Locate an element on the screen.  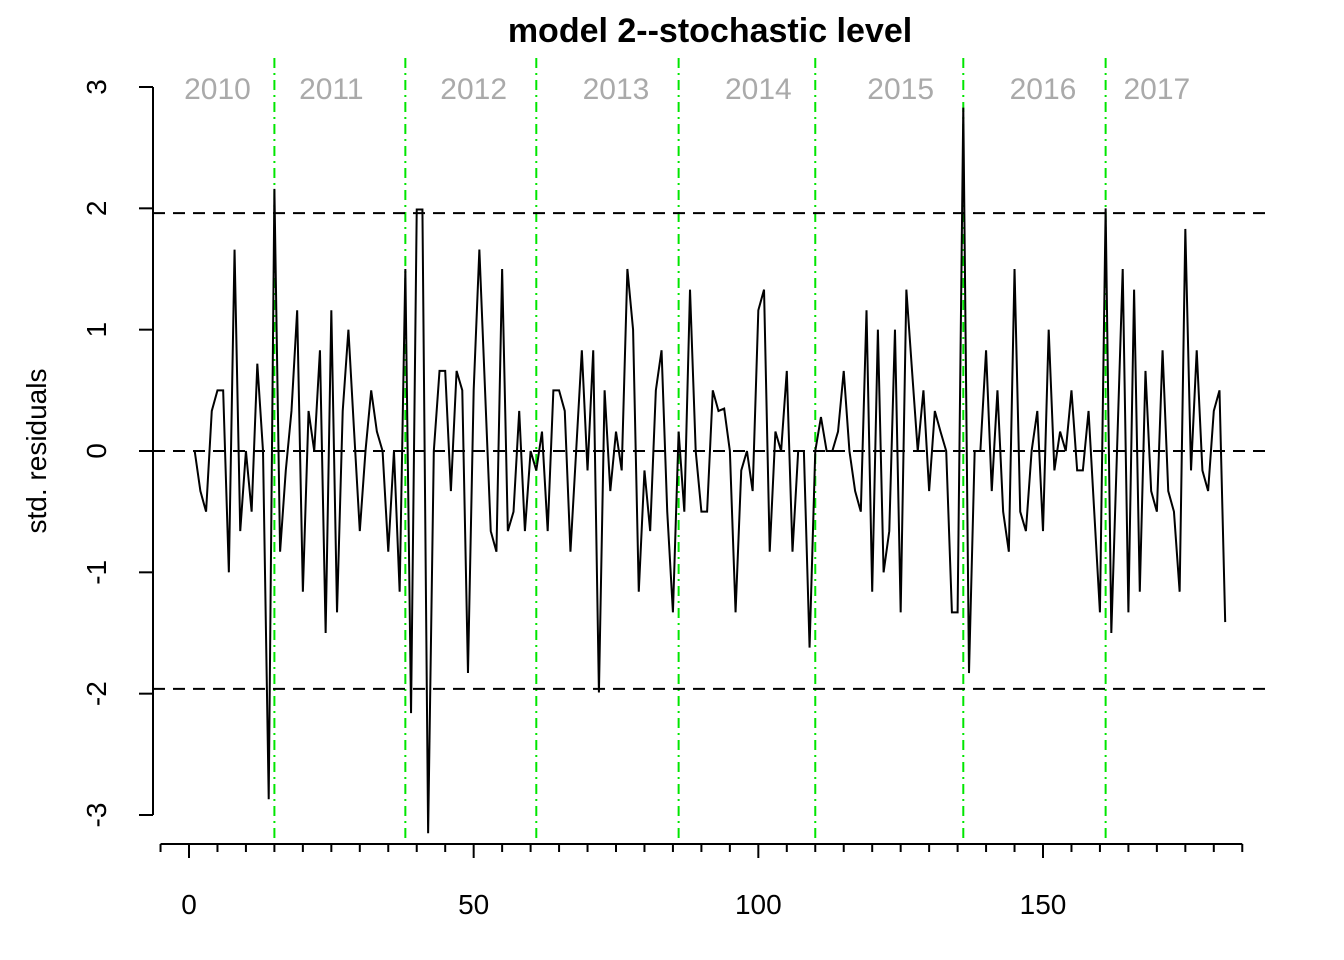
year-label-2012: 2012 is located at coordinates (473, 89).